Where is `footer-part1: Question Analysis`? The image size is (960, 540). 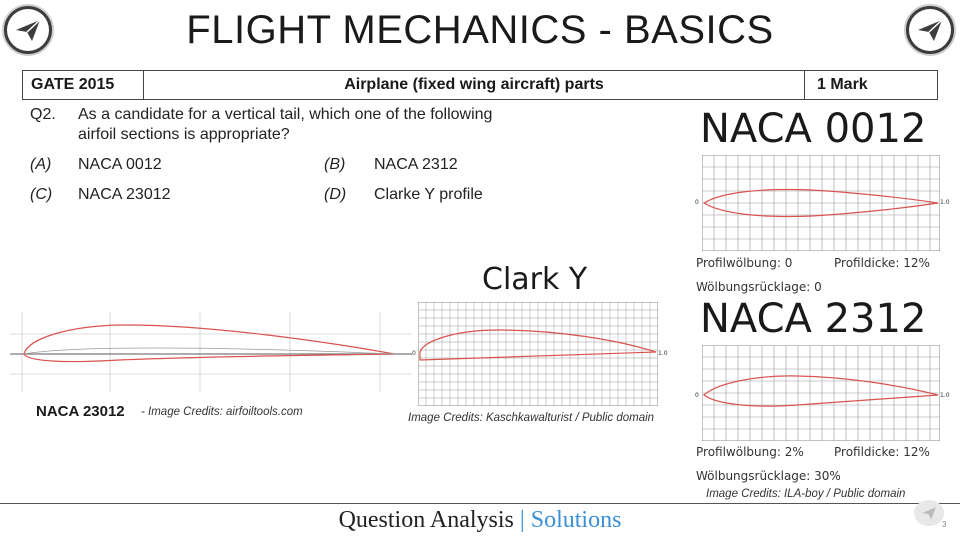
footer-part1: Question Analysis is located at coordinates (429, 520).